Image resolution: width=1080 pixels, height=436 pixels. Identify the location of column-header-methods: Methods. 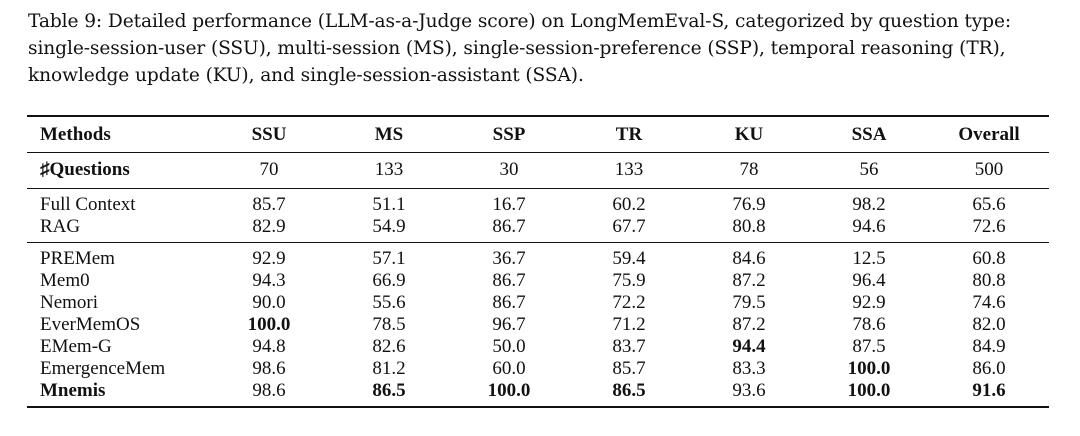
(75, 135).